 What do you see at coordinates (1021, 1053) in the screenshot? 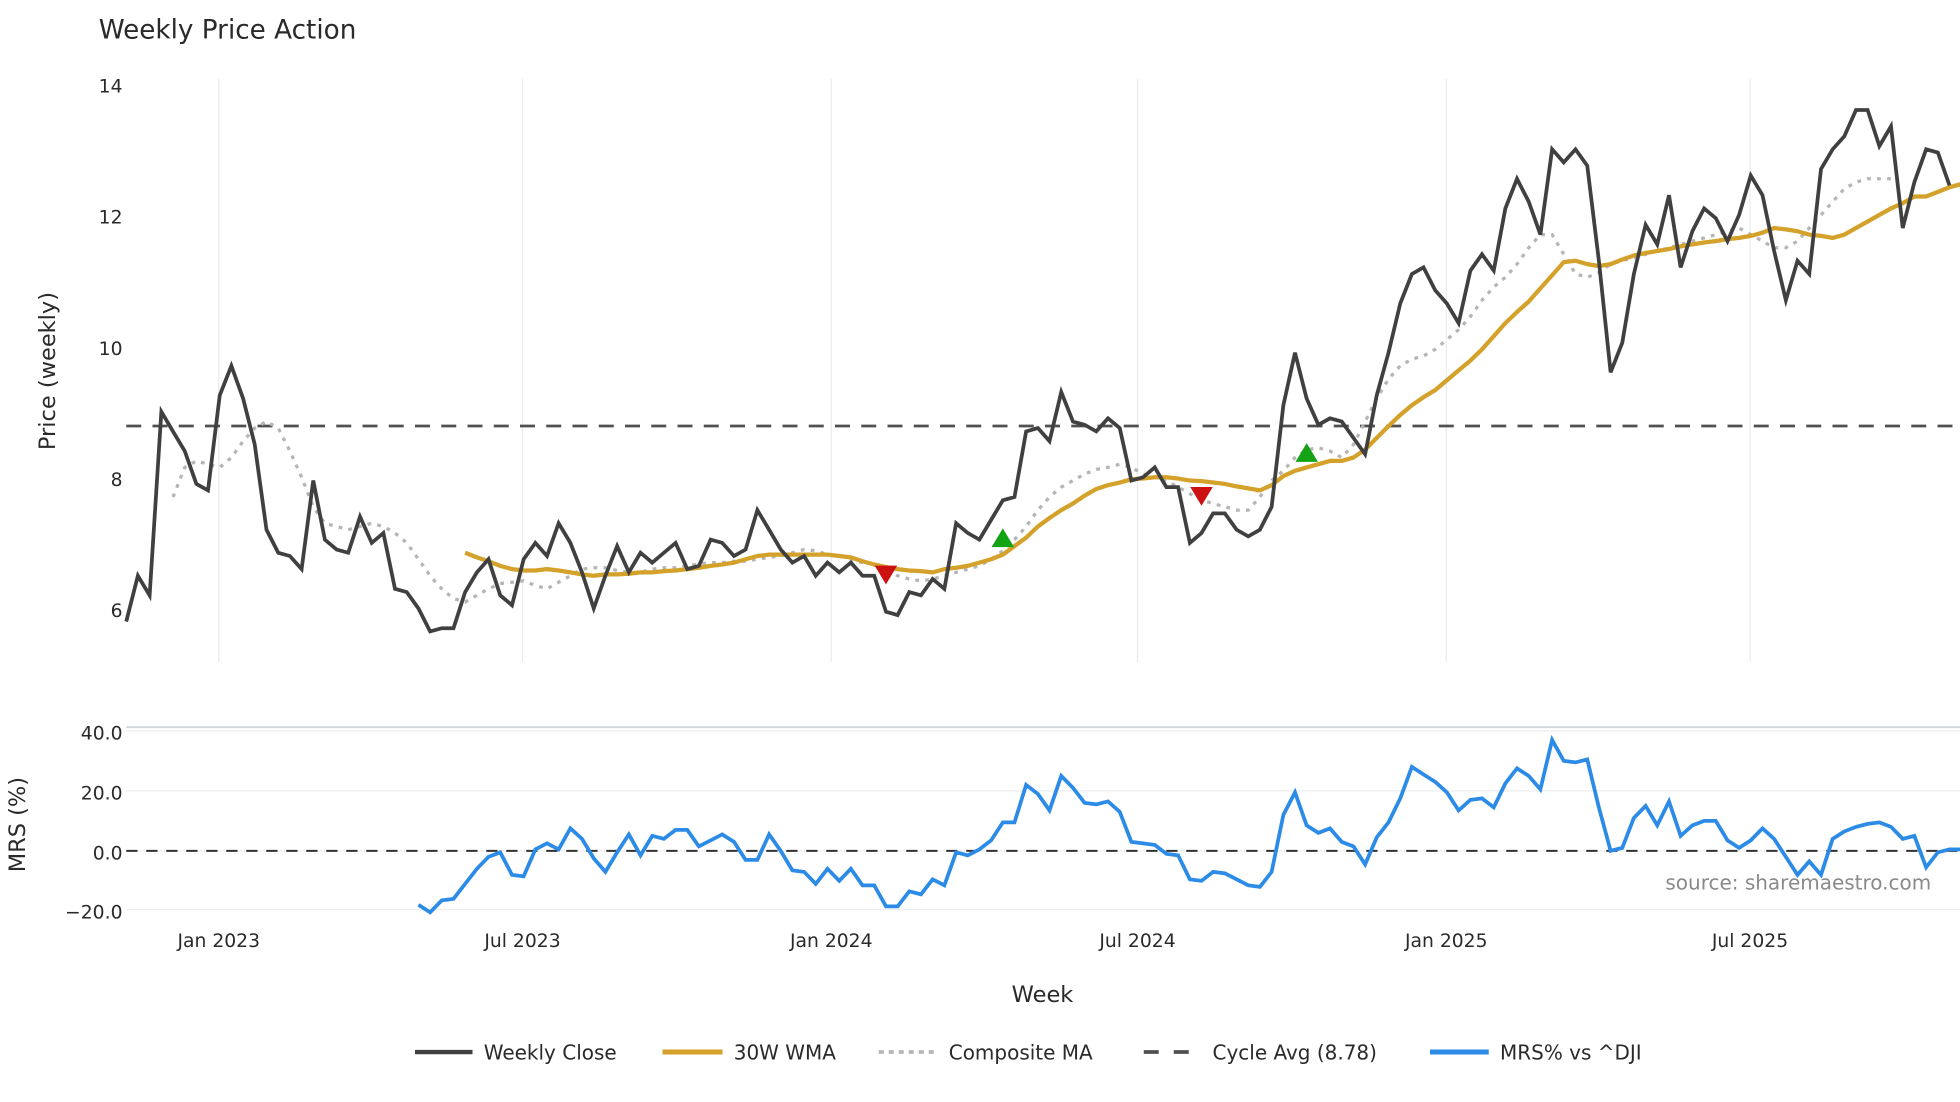
I see `legend-label: Composite MA` at bounding box center [1021, 1053].